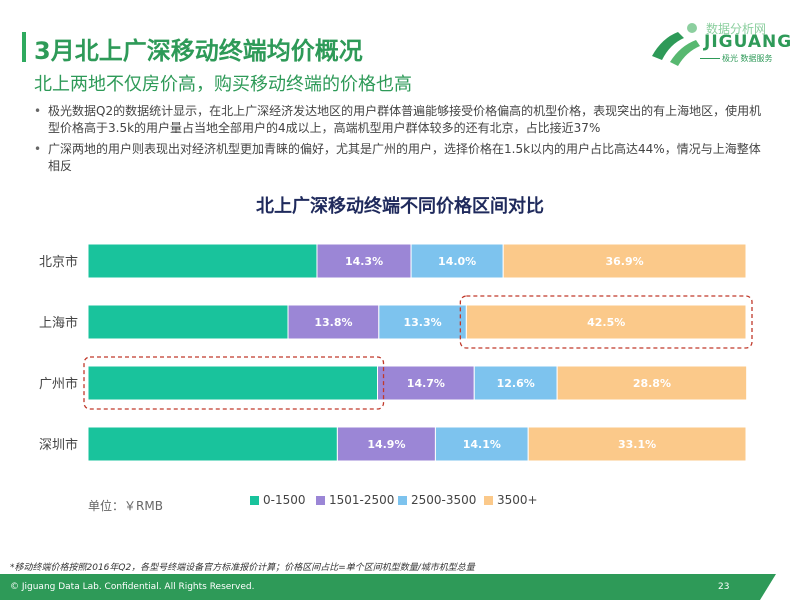 The width and height of the screenshot is (800, 600). What do you see at coordinates (748, 42) in the screenshot?
I see `logo-brand: JIGUANG` at bounding box center [748, 42].